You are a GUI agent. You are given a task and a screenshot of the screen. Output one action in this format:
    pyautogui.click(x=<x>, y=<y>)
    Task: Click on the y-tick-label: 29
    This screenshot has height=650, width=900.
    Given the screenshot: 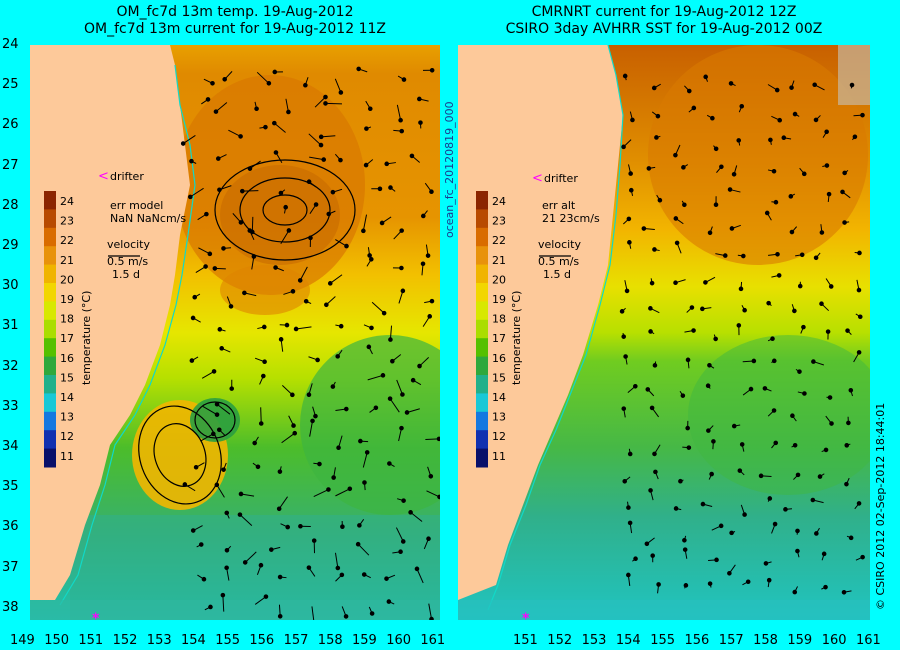 What is the action you would take?
    pyautogui.click(x=10, y=245)
    